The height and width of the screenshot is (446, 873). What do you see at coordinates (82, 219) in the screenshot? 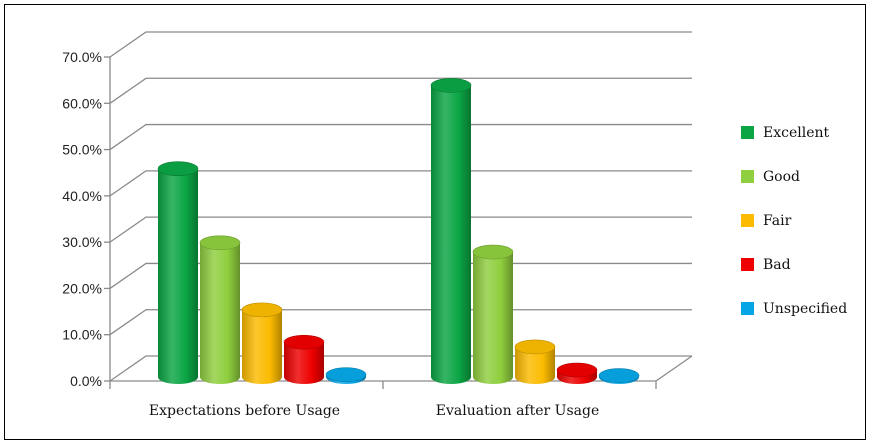
I see `y-axis-ticks: 0.0% 10.0% 20.0% 30.0% 40.0% 50.0% 60.0% 70.0%` at bounding box center [82, 219].